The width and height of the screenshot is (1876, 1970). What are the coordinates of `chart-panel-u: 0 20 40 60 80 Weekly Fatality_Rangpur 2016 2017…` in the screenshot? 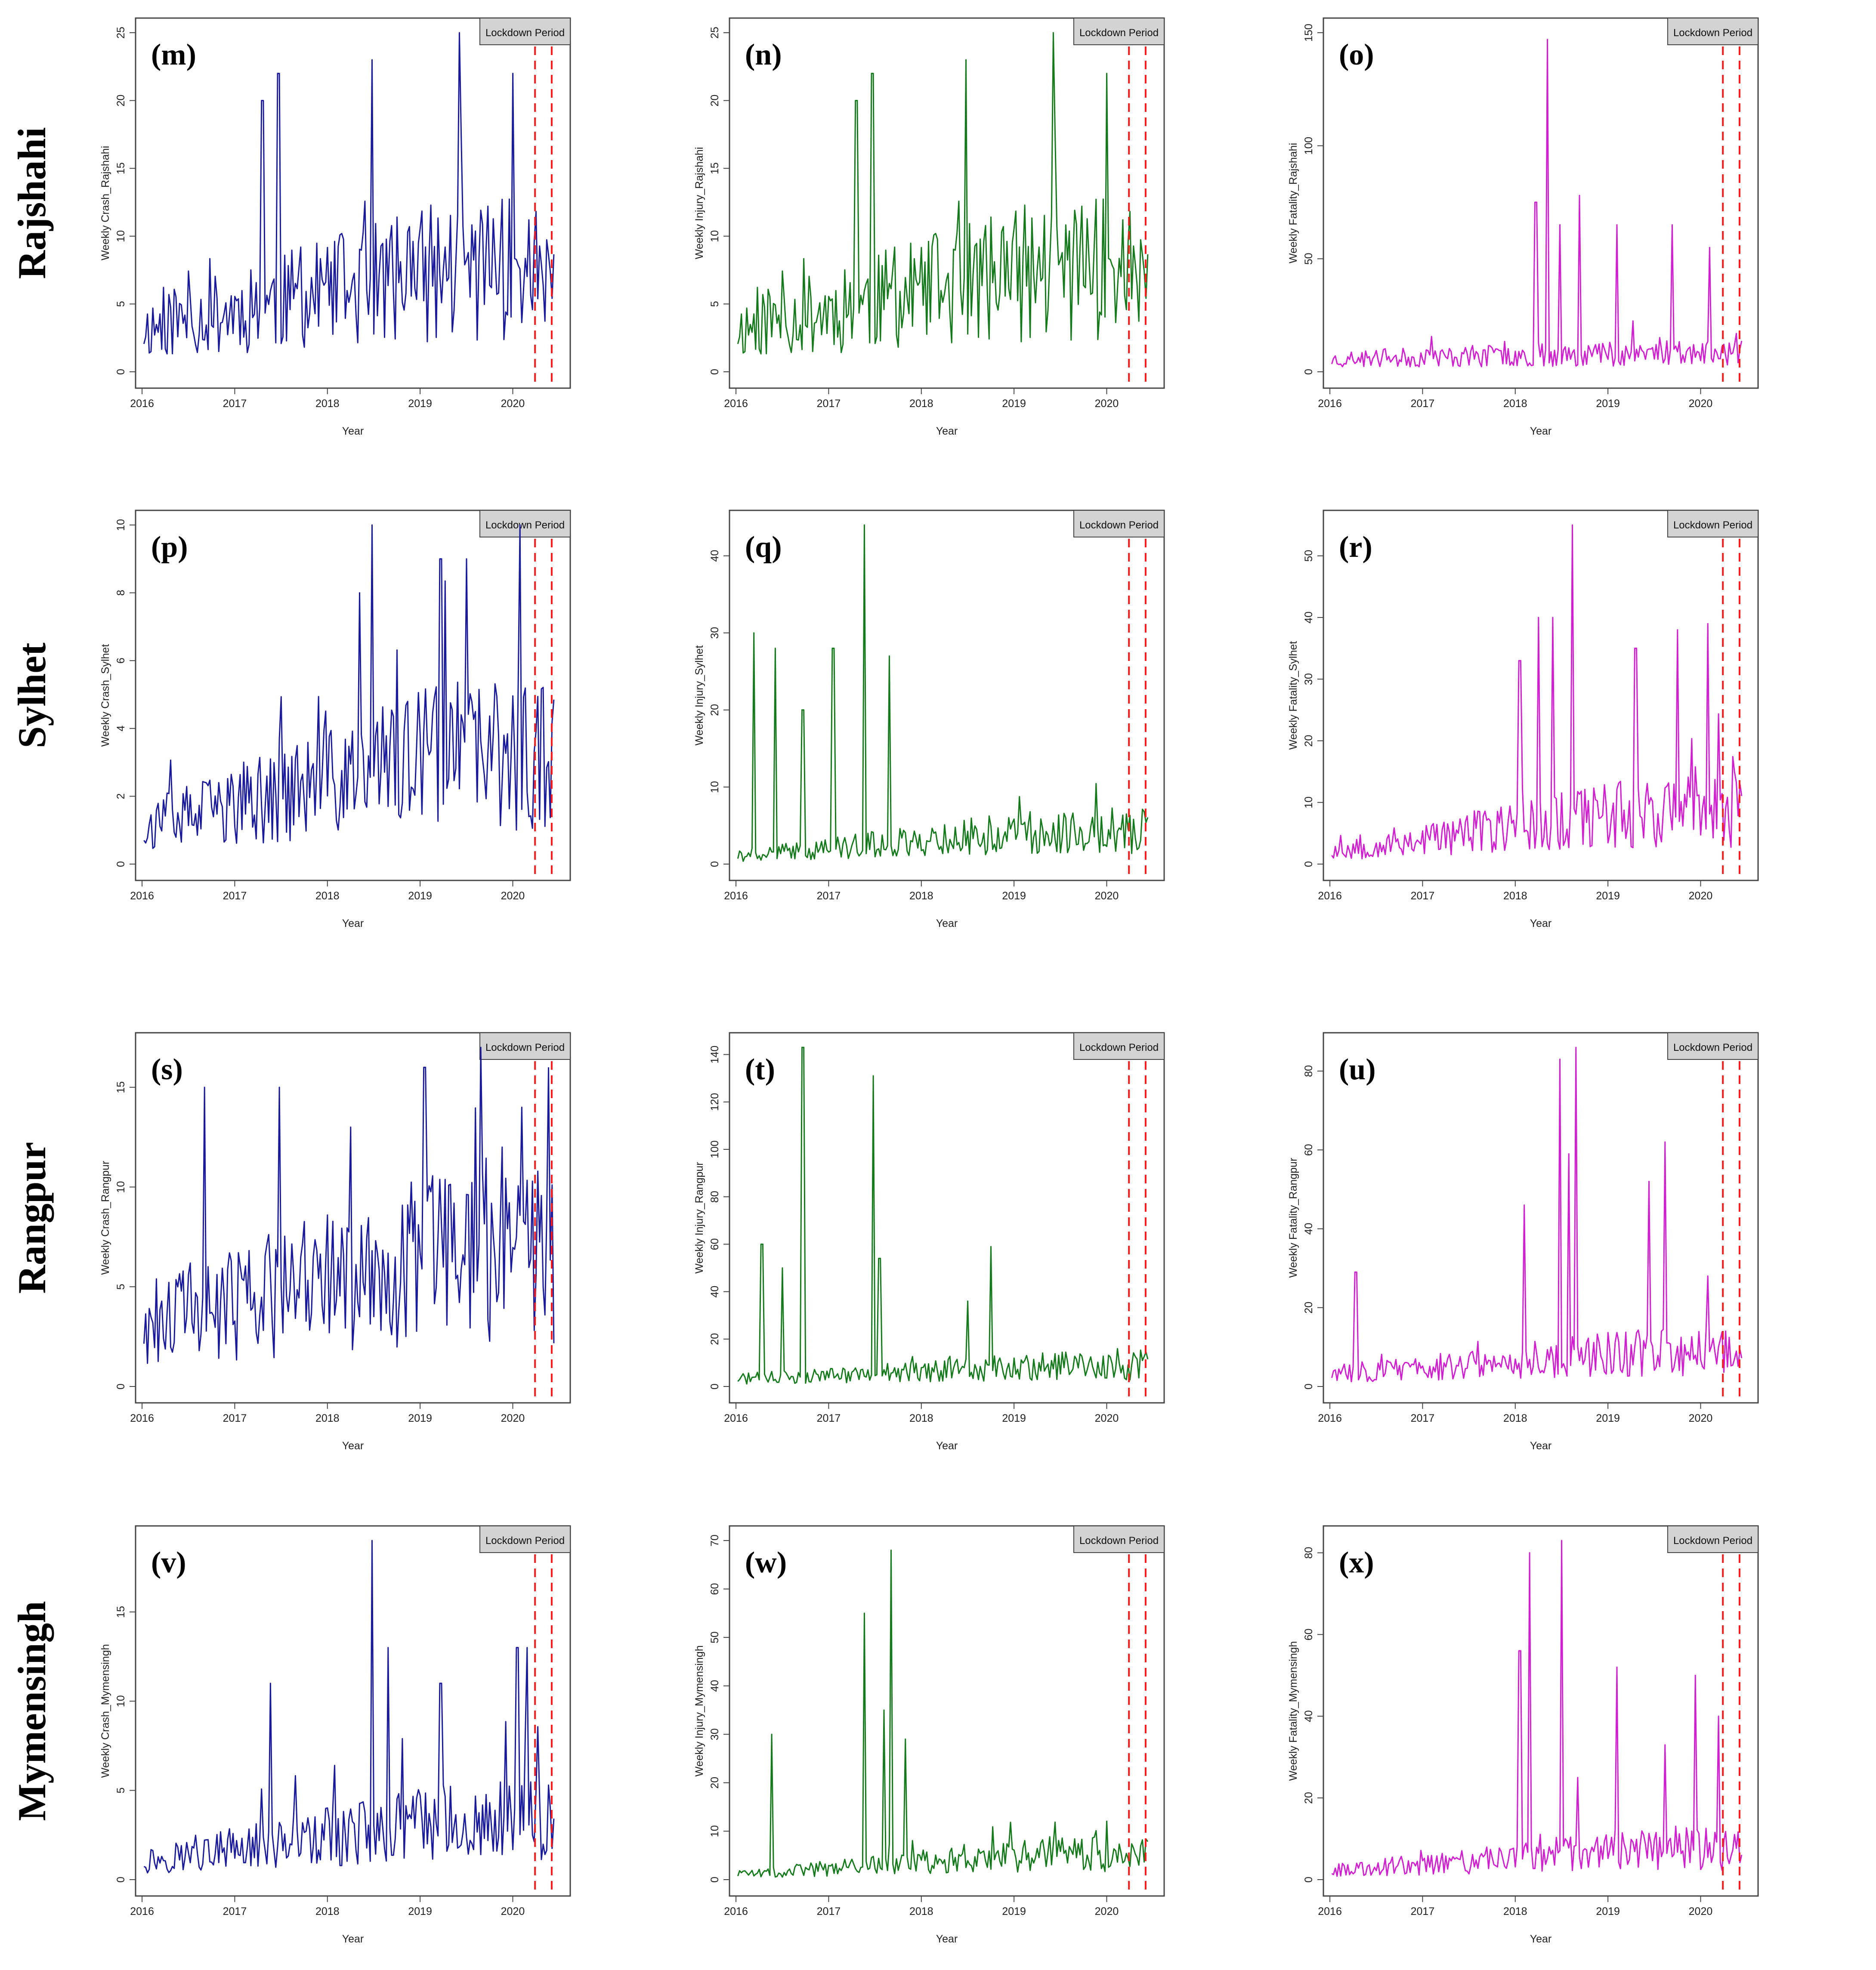 It's located at (1523, 1242).